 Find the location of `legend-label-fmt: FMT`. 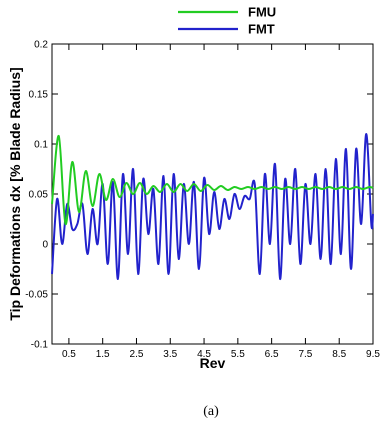

legend-label-fmt: FMT is located at coordinates (261, 29).